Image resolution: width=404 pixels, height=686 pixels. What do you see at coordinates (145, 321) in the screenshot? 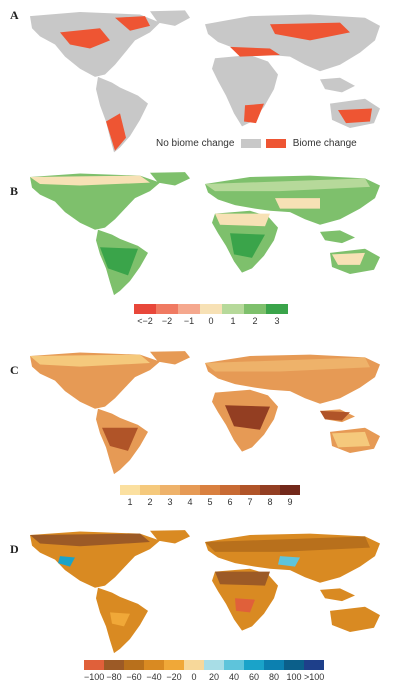
I see `scale-tick-label: <−2` at bounding box center [145, 321].